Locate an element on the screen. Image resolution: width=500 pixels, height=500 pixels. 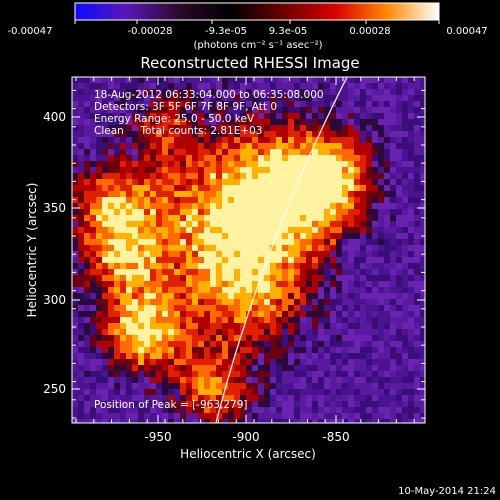
x-tick-label: -950 is located at coordinates (157, 437).